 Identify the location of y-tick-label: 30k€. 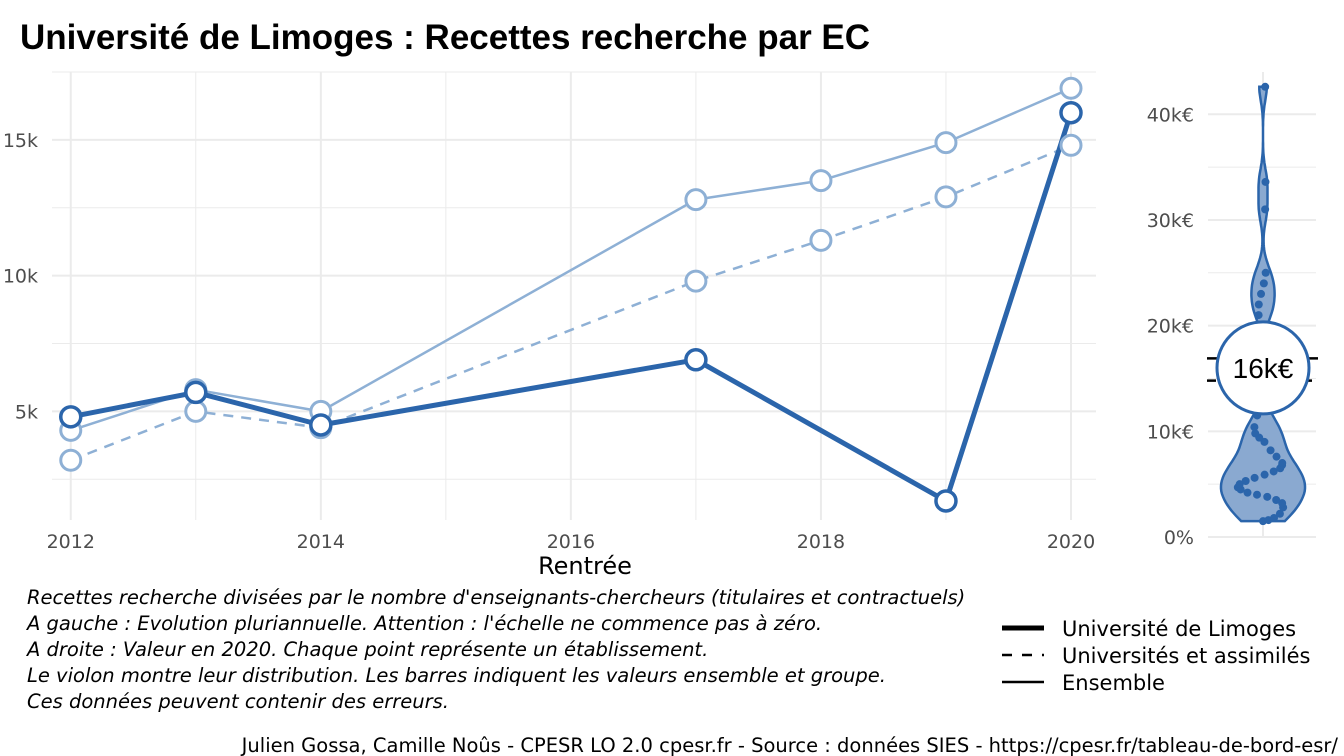
(1170, 221).